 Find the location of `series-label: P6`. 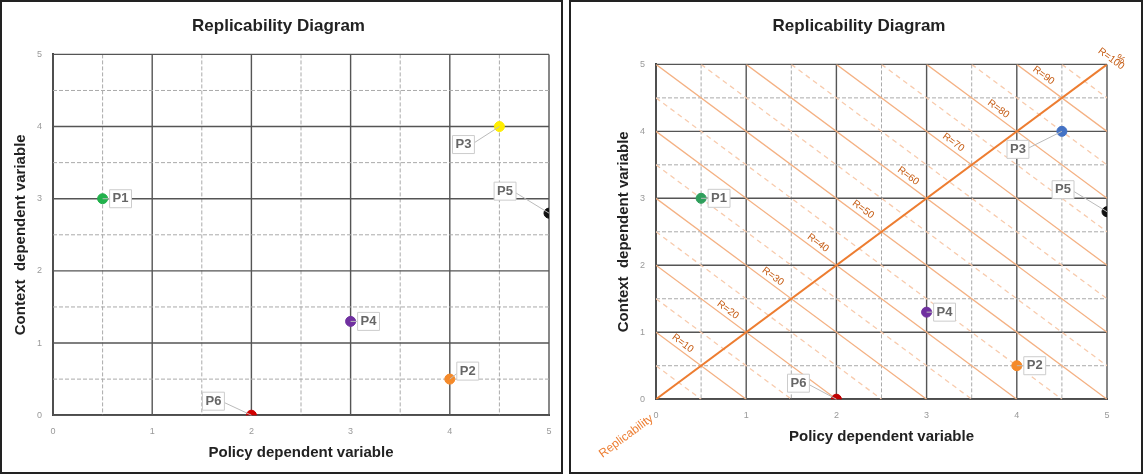

series-label: P6 is located at coordinates (213, 400).